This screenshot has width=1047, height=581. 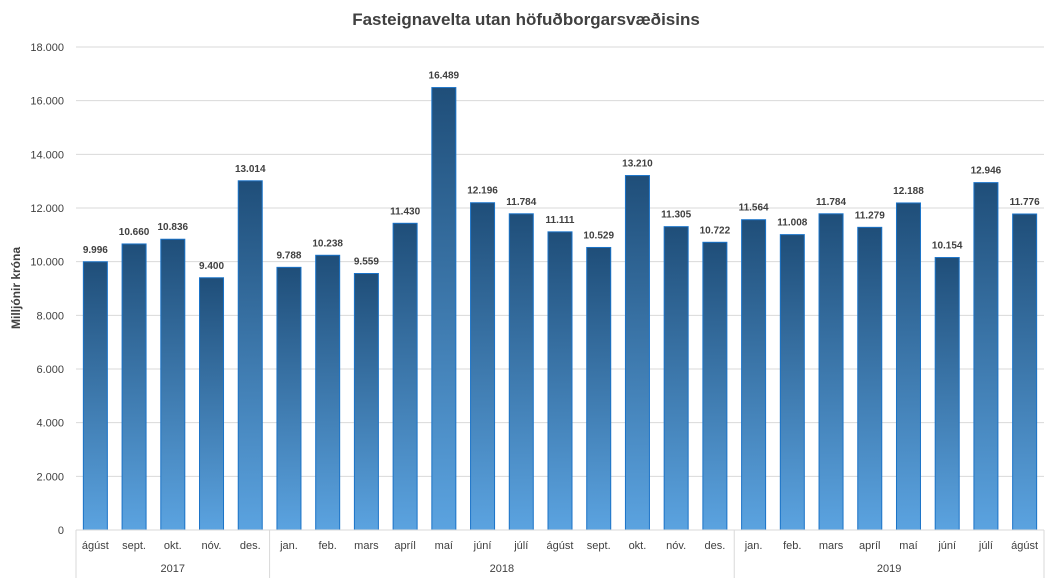 What do you see at coordinates (288, 255) in the screenshot?
I see `data-label: 9.788` at bounding box center [288, 255].